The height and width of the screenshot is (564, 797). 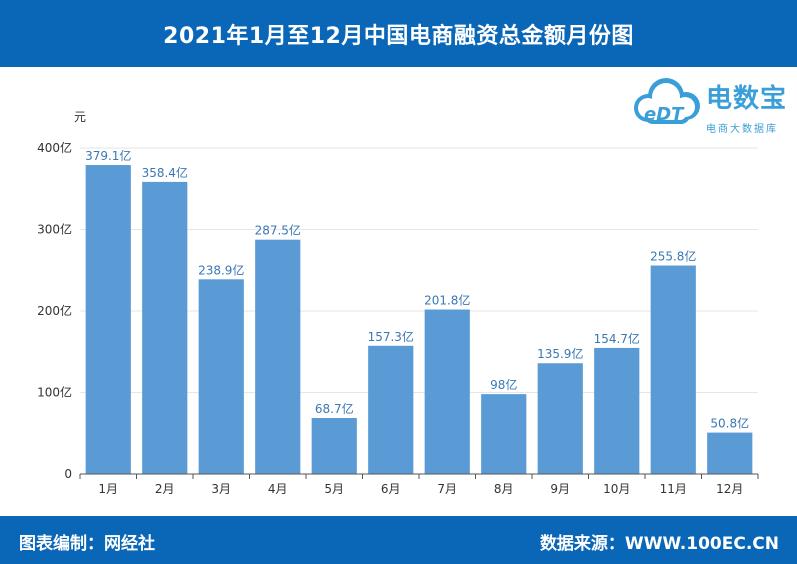 What do you see at coordinates (54, 147) in the screenshot?
I see `y-tick-label: 400亿` at bounding box center [54, 147].